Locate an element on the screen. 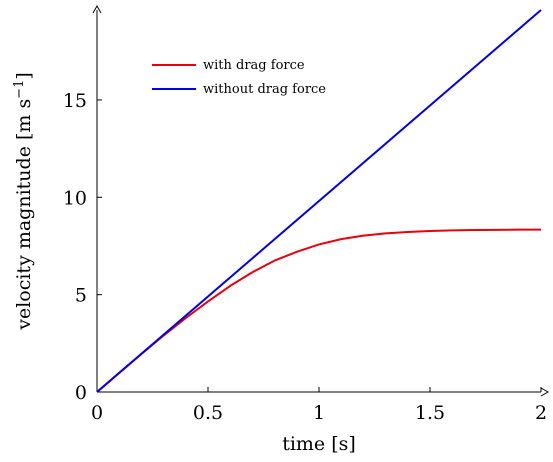 This screenshot has height=462, width=553. y-axis-arrow is located at coordinates (97, 9).